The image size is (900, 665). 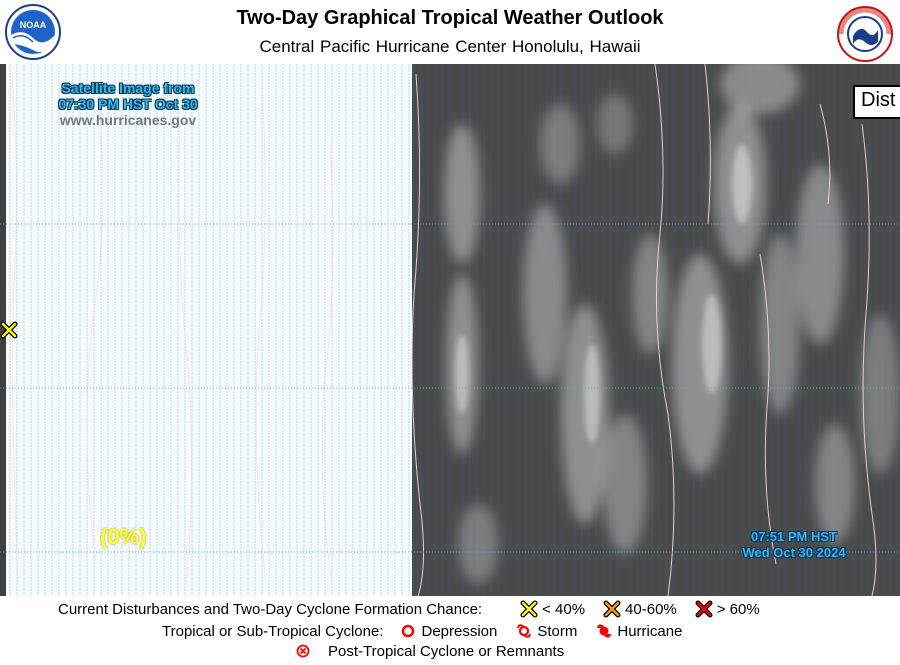 I want to click on legend-low-label: < 40%, so click(x=564, y=609).